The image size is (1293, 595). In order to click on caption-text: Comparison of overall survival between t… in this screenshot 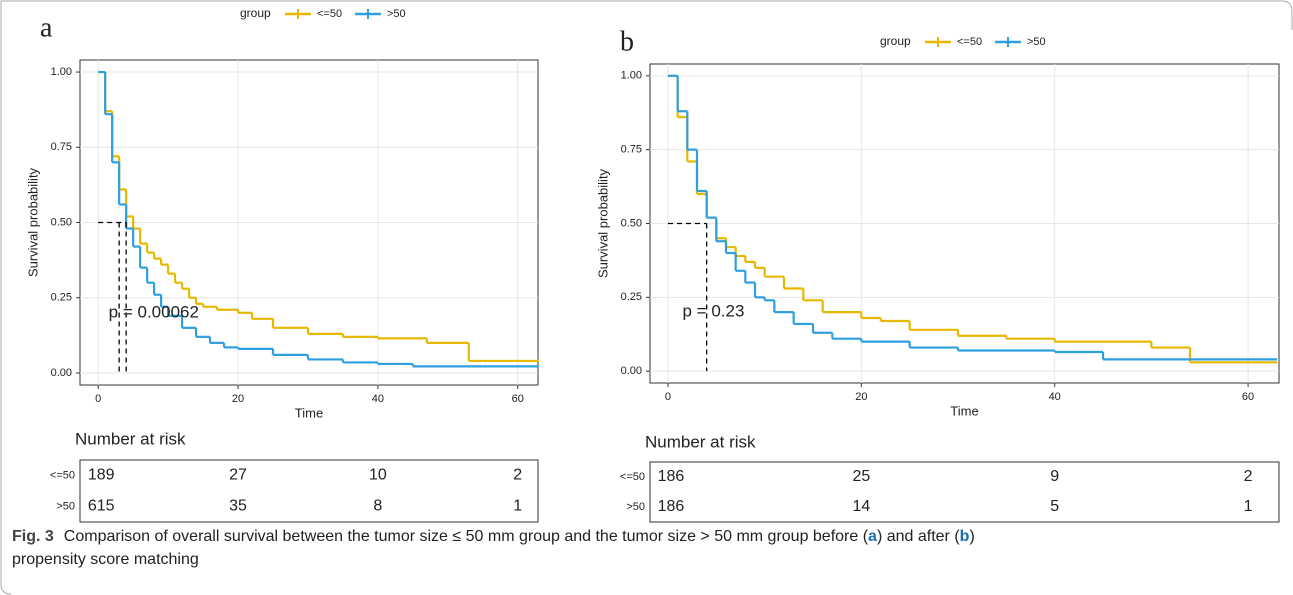, I will do `click(466, 536)`.